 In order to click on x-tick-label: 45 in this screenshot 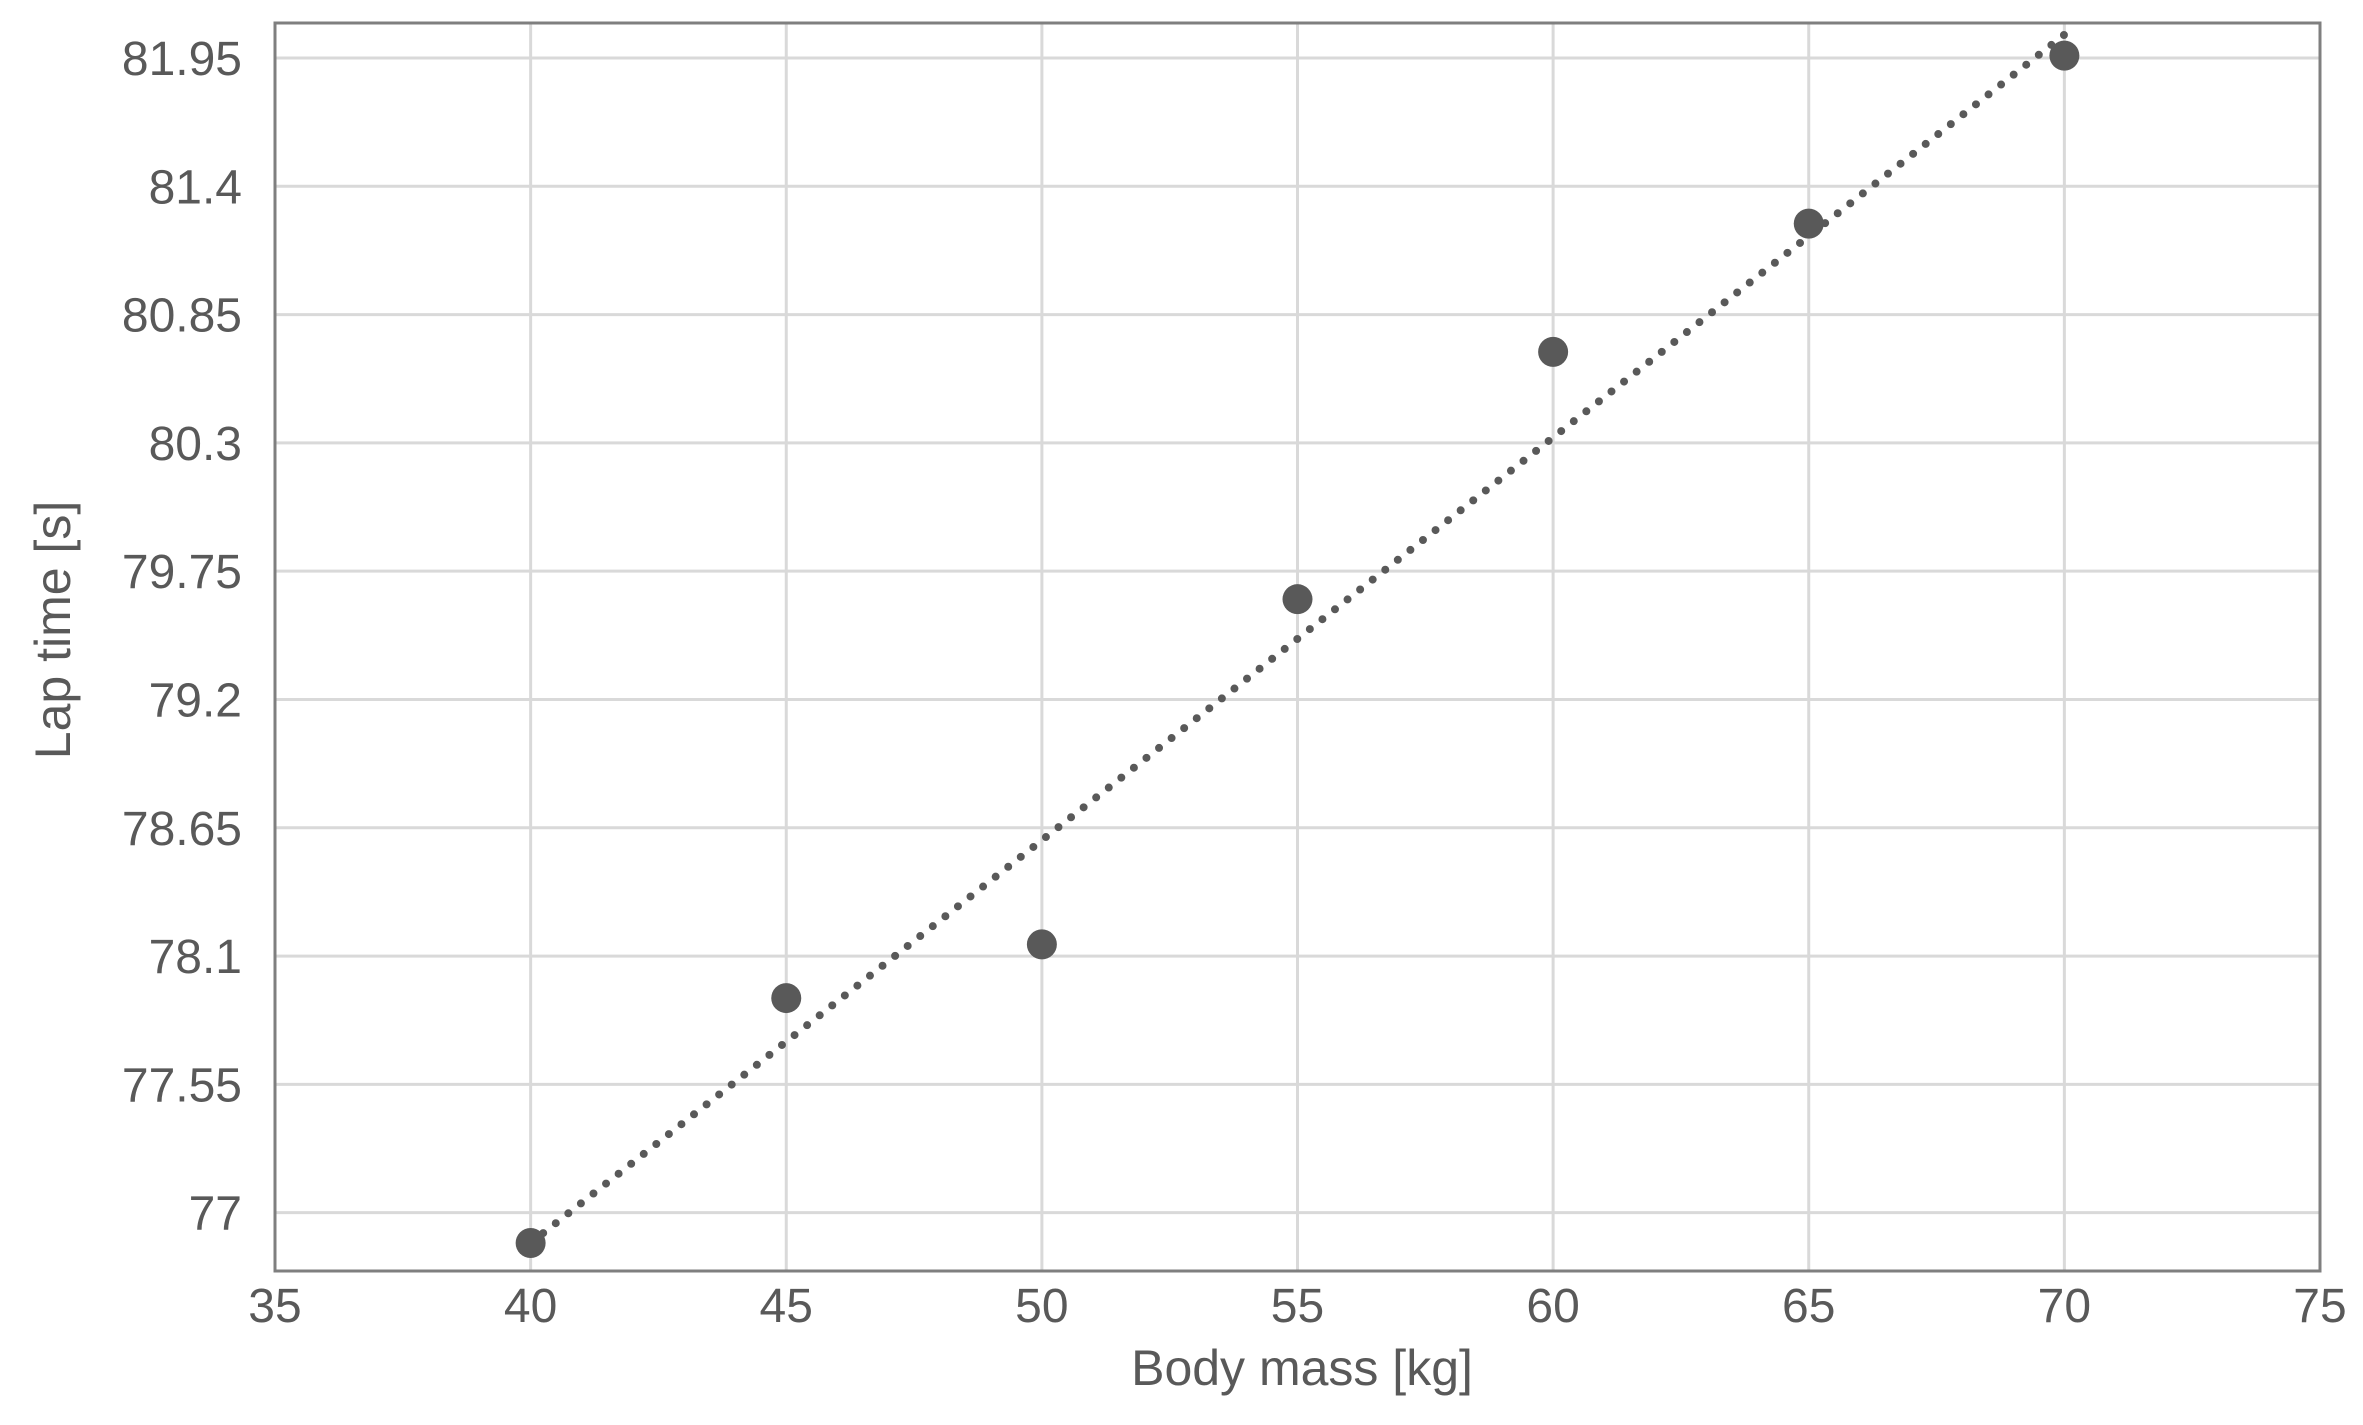, I will do `click(786, 1306)`.